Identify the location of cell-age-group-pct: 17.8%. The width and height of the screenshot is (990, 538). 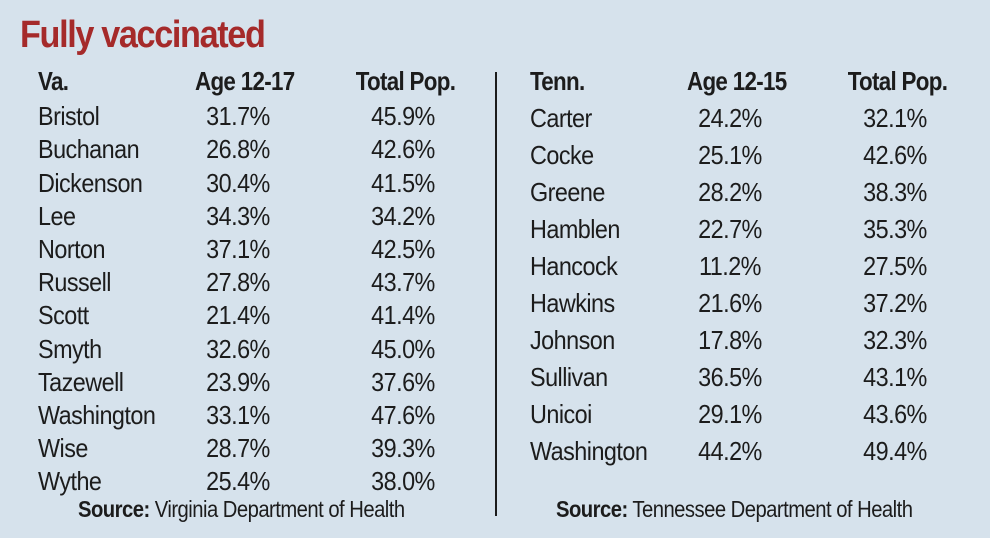
(730, 340).